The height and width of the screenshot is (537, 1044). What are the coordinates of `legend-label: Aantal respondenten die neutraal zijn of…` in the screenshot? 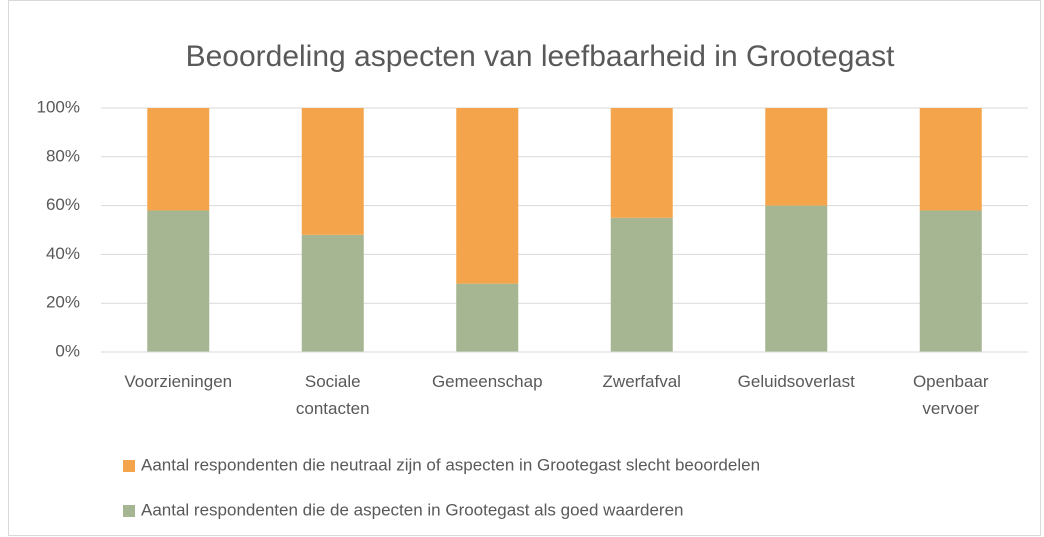 It's located at (450, 464).